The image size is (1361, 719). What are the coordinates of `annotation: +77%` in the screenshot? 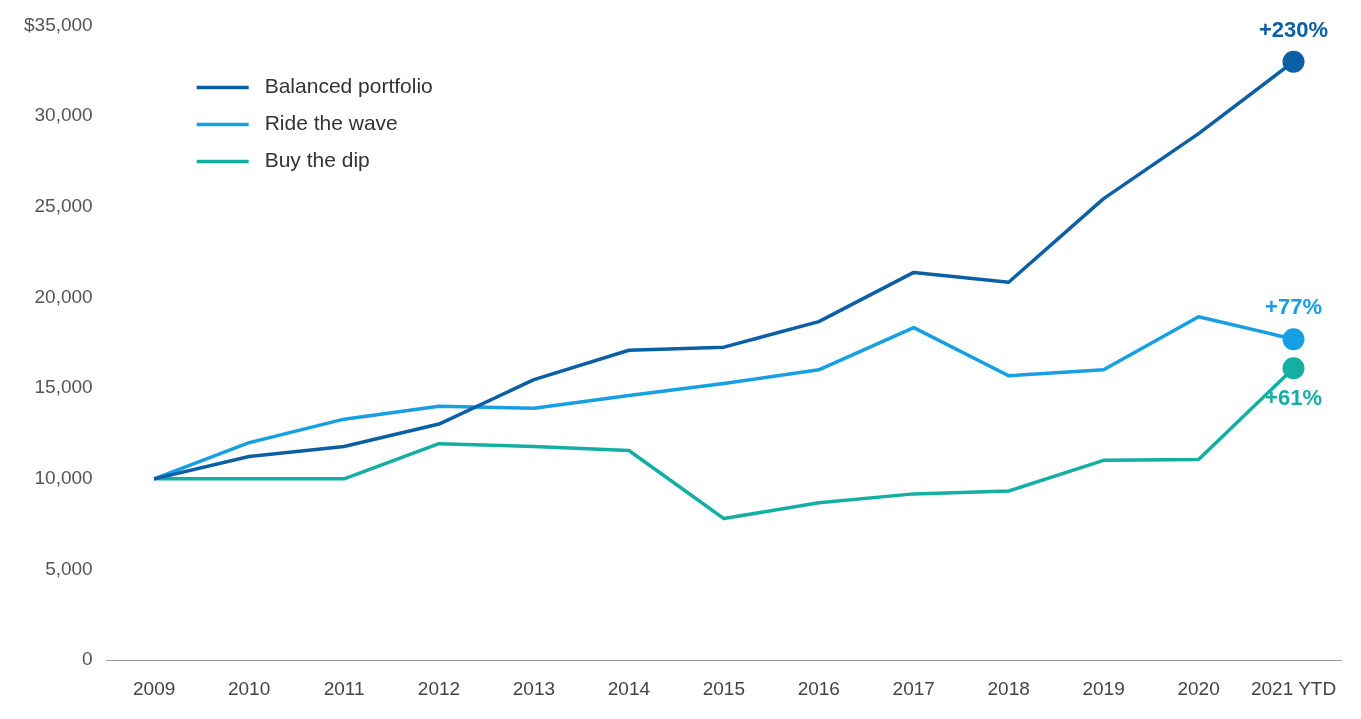 It's located at (1293, 307).